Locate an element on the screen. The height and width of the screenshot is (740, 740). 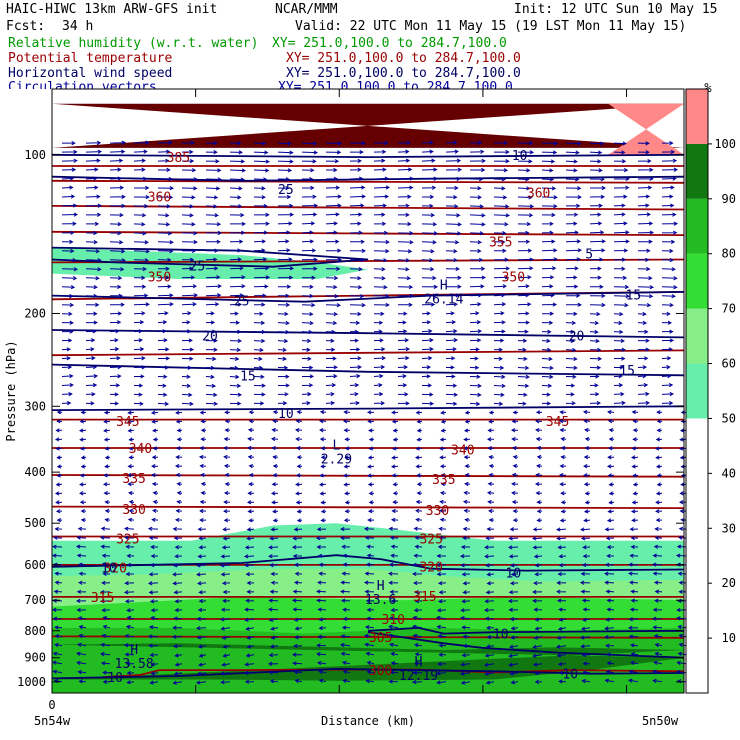
legend-rh-xy: XY= 251.0,100.0 to 284.7,100.0 is located at coordinates (389, 43).